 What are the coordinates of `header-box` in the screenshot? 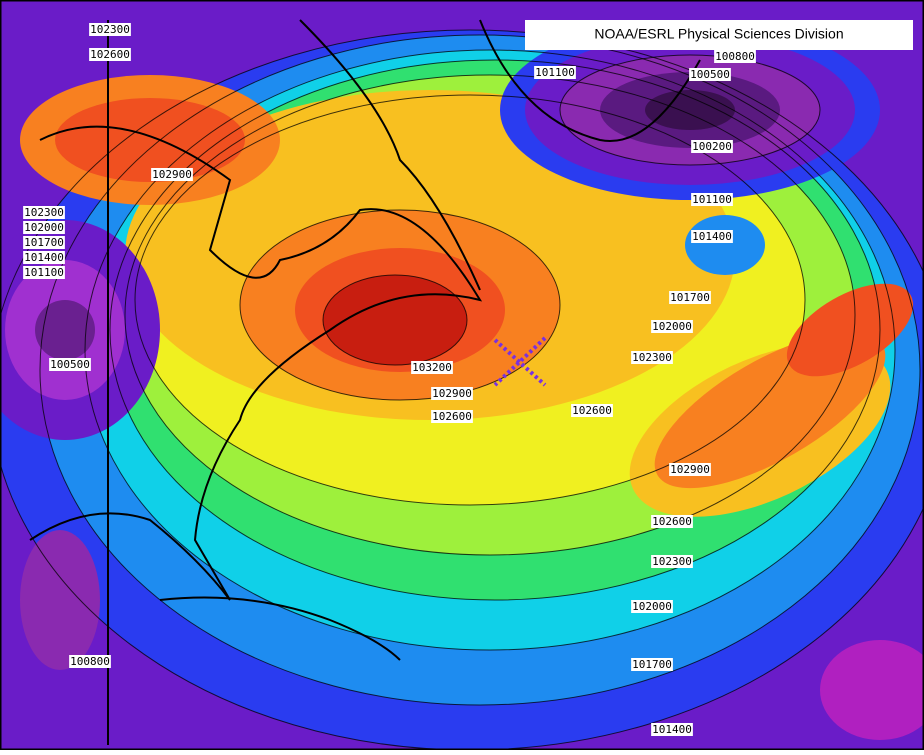 It's located at (719, 35).